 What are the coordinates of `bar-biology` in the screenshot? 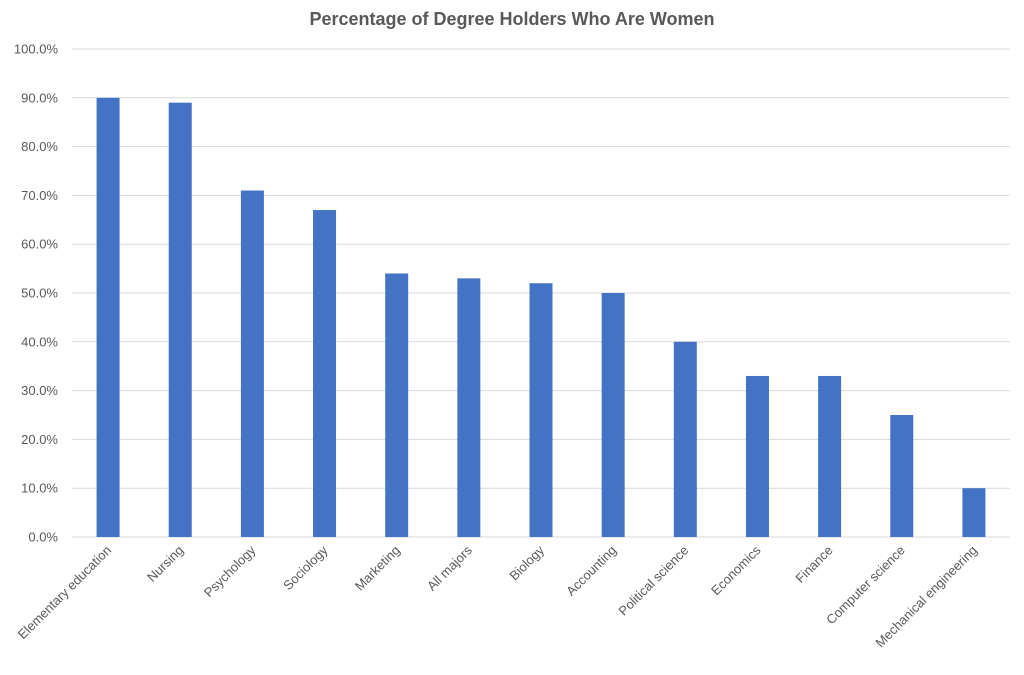 It's located at (541, 410).